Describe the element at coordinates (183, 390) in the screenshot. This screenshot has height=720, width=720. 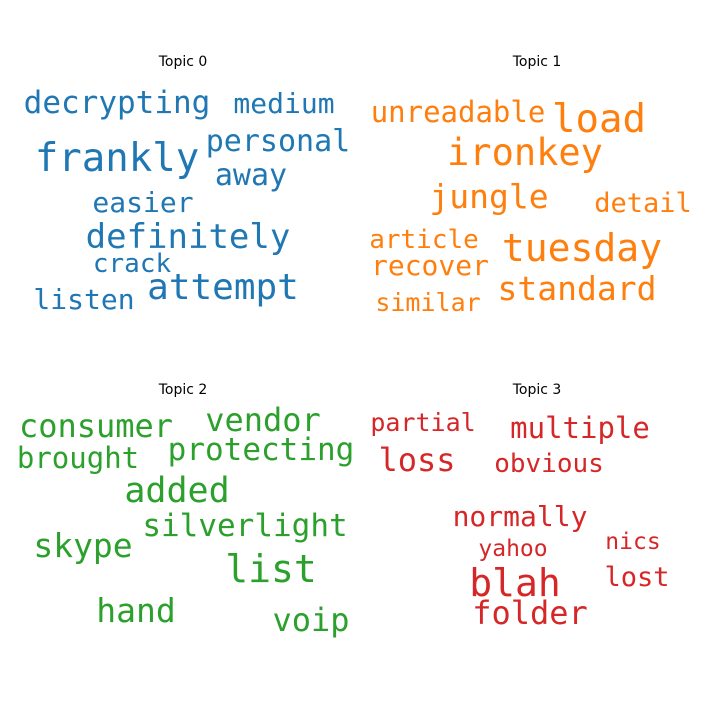
I see `topic-2-title: Topic 2` at that location.